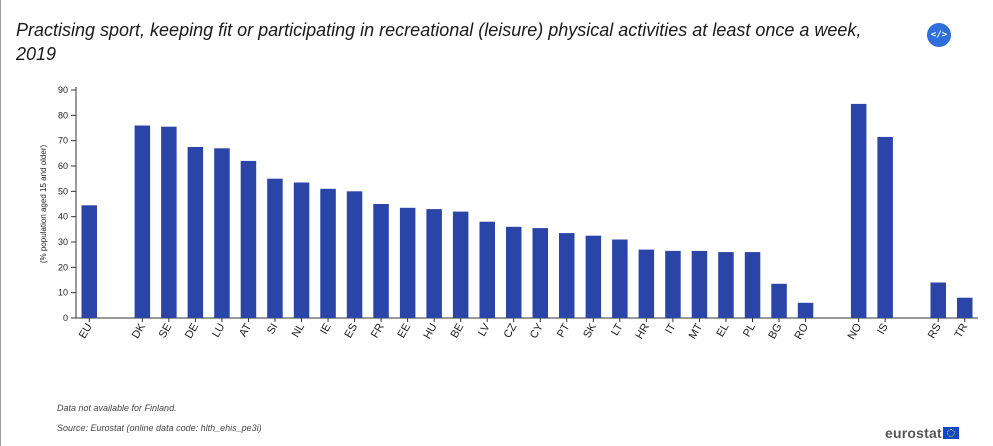 This screenshot has width=993, height=446. Describe the element at coordinates (965, 307) in the screenshot. I see `bar-tr` at that location.